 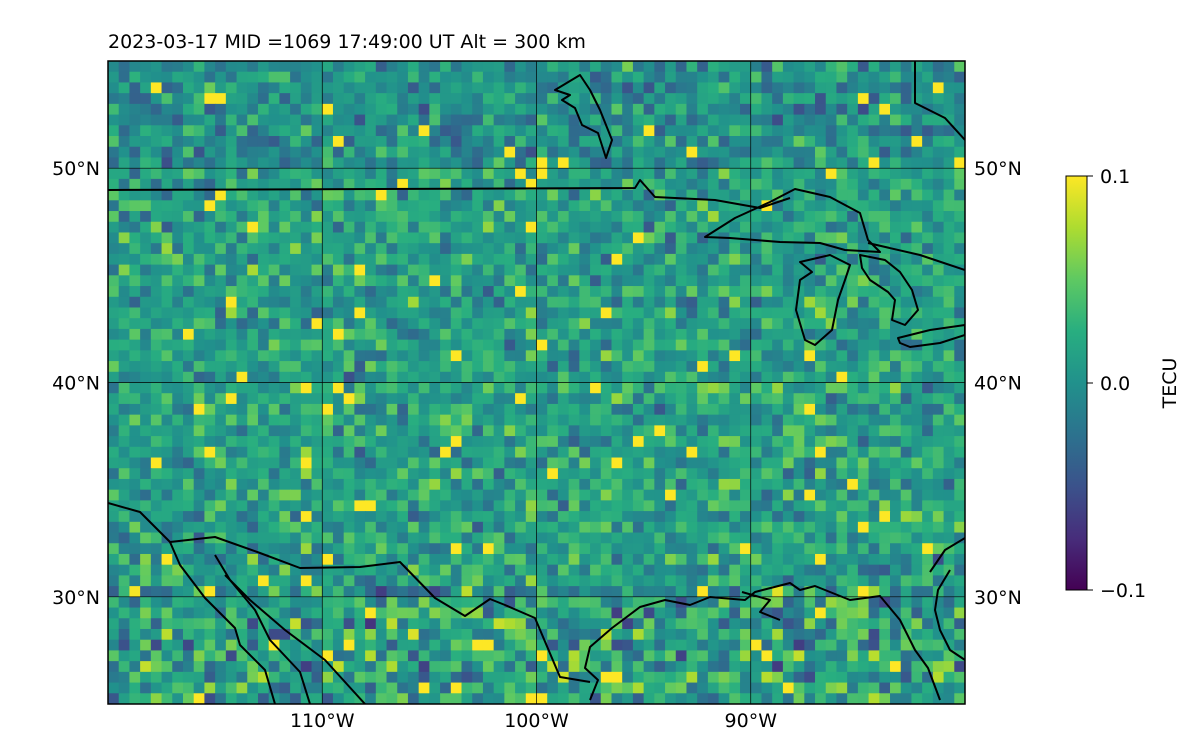 What do you see at coordinates (449, 194) in the screenshot?
I see `us-canada-border` at bounding box center [449, 194].